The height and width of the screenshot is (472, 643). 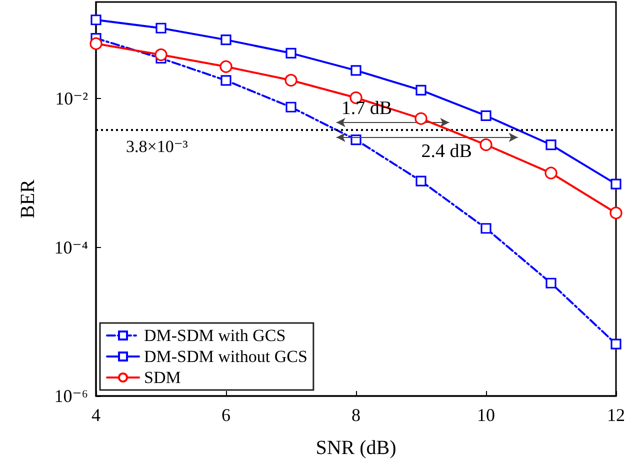 What do you see at coordinates (226, 415) in the screenshot?
I see `x-tick-label: 6` at bounding box center [226, 415].